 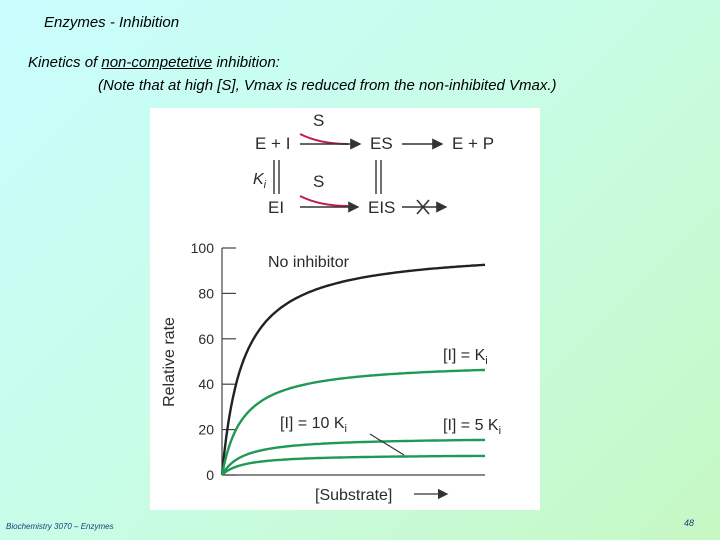 What do you see at coordinates (246, 62) in the screenshot?
I see `heading-suffix: inhibition:` at bounding box center [246, 62].